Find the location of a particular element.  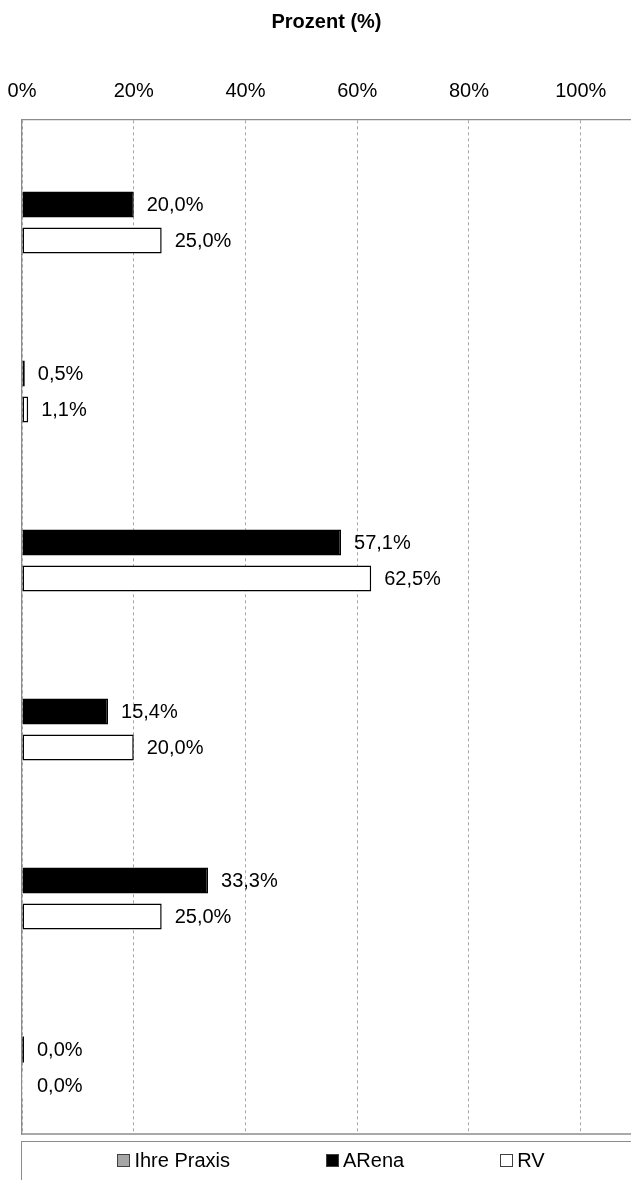

data-label: 57,1% is located at coordinates (382, 542).